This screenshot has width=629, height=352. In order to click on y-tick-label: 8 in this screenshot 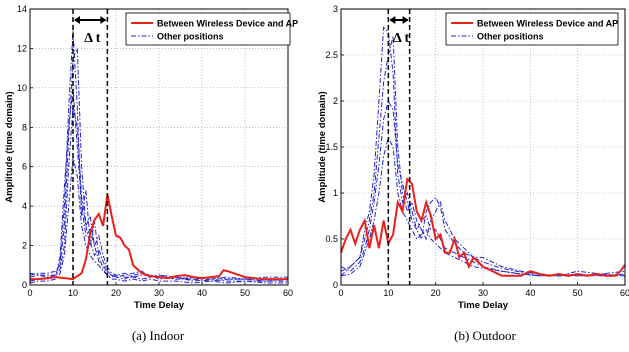, I will do `click(24, 127)`.